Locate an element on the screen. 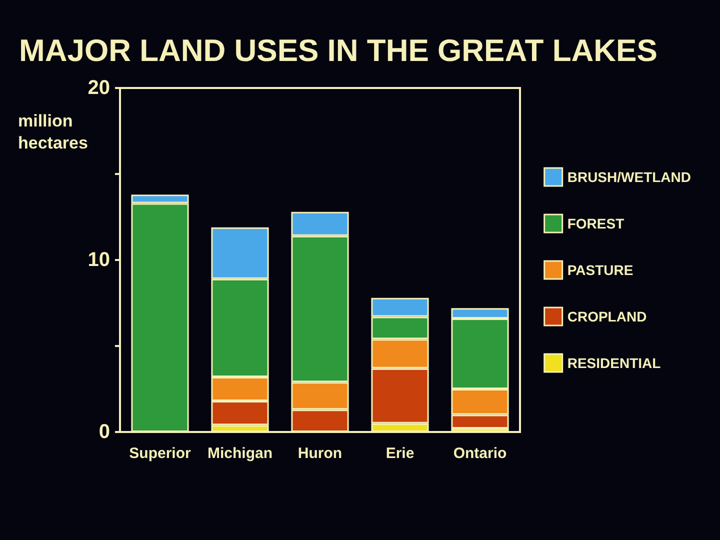 The image size is (720, 540). legend-label: CROPLAND is located at coordinates (607, 316).